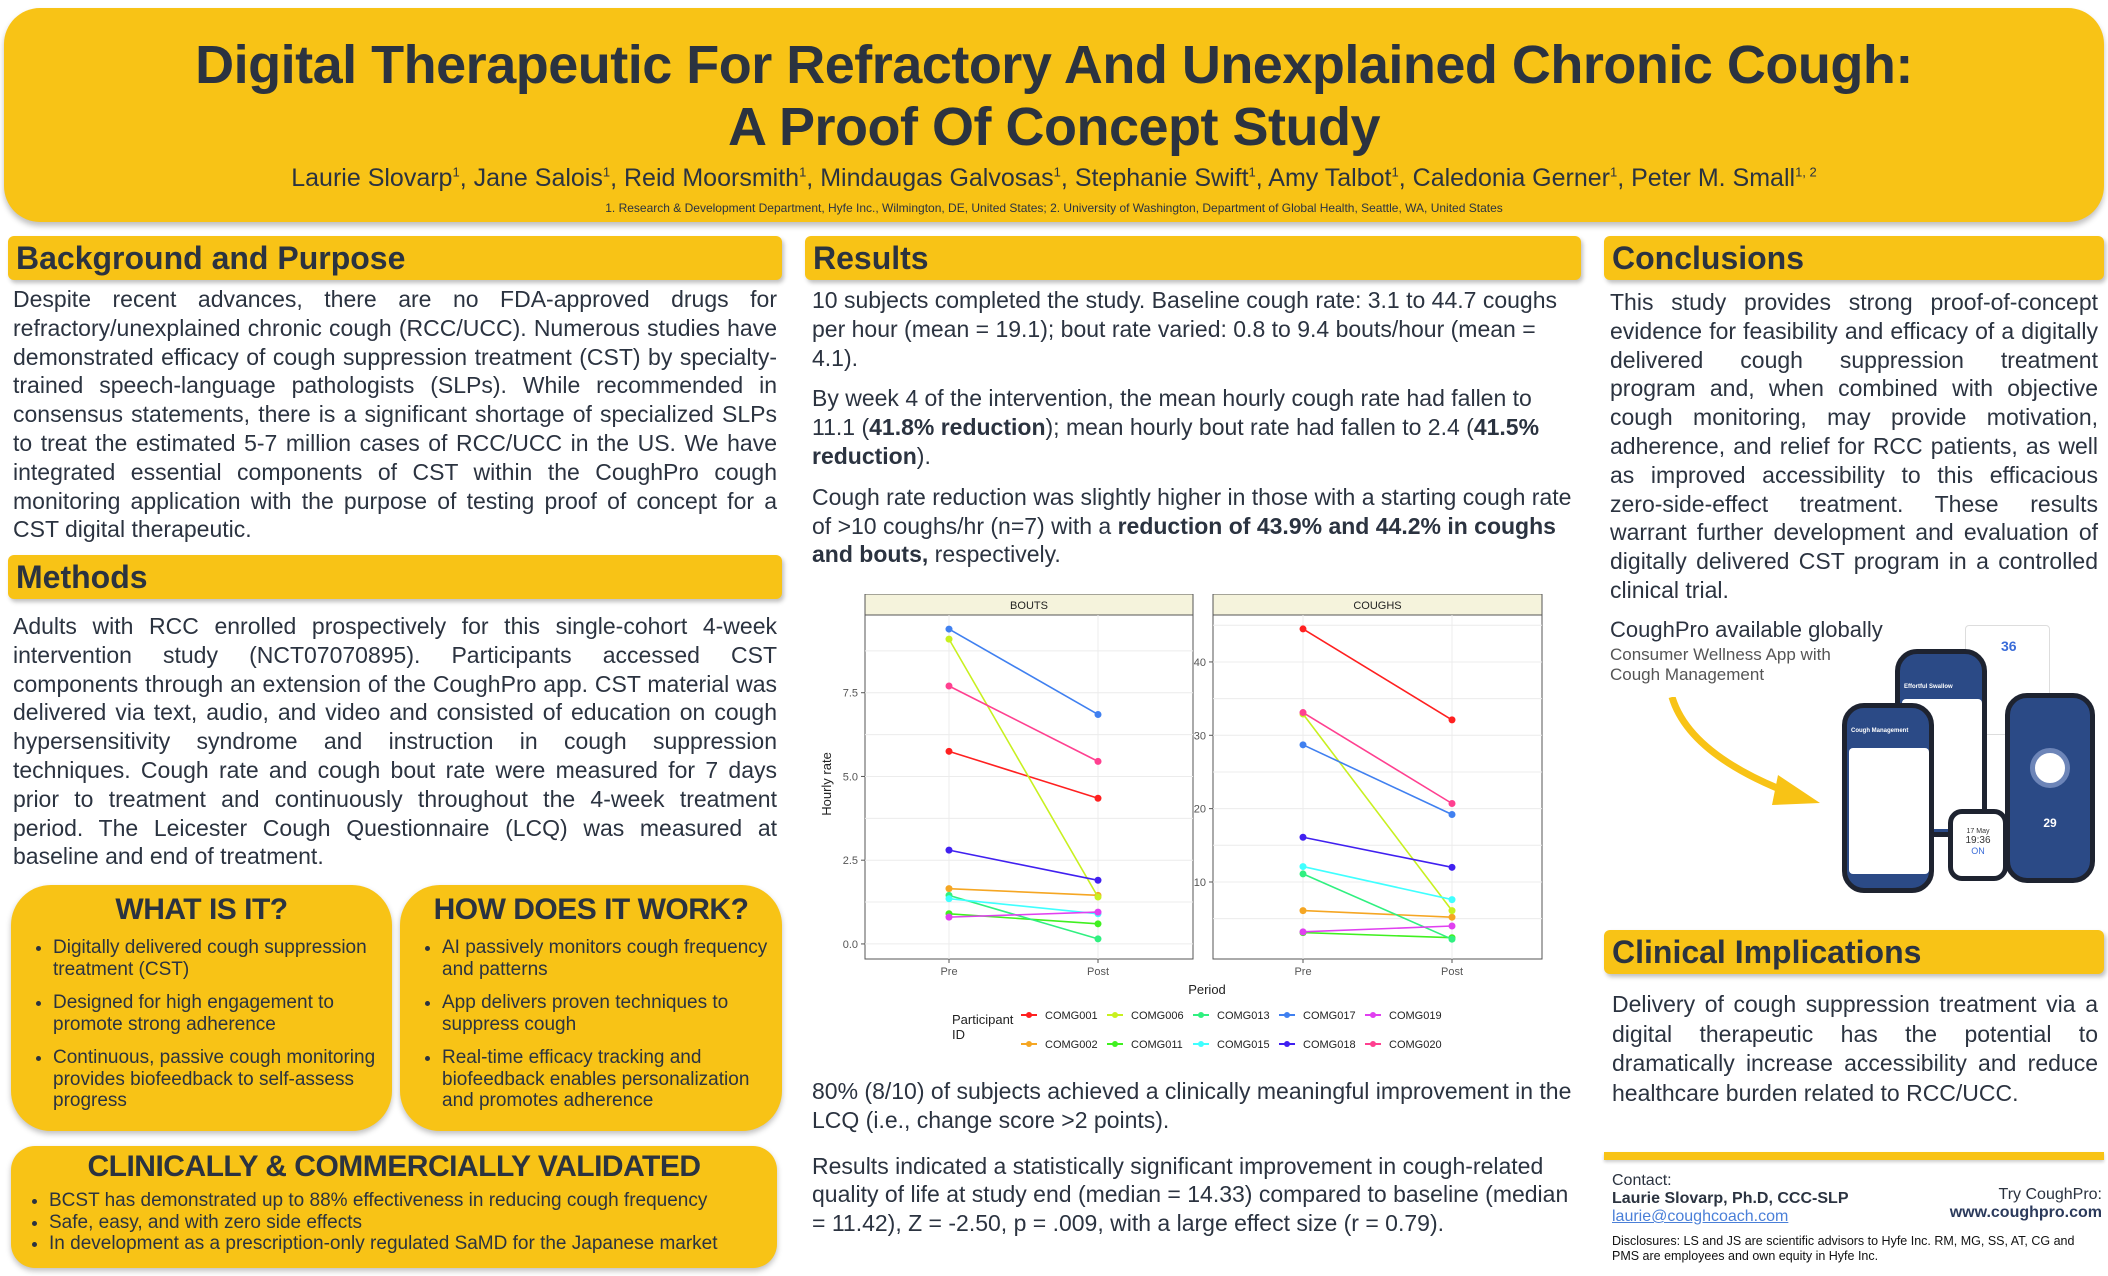  Describe the element at coordinates (2025, 1212) in the screenshot. I see `website-link: www.coughpro.com` at that location.